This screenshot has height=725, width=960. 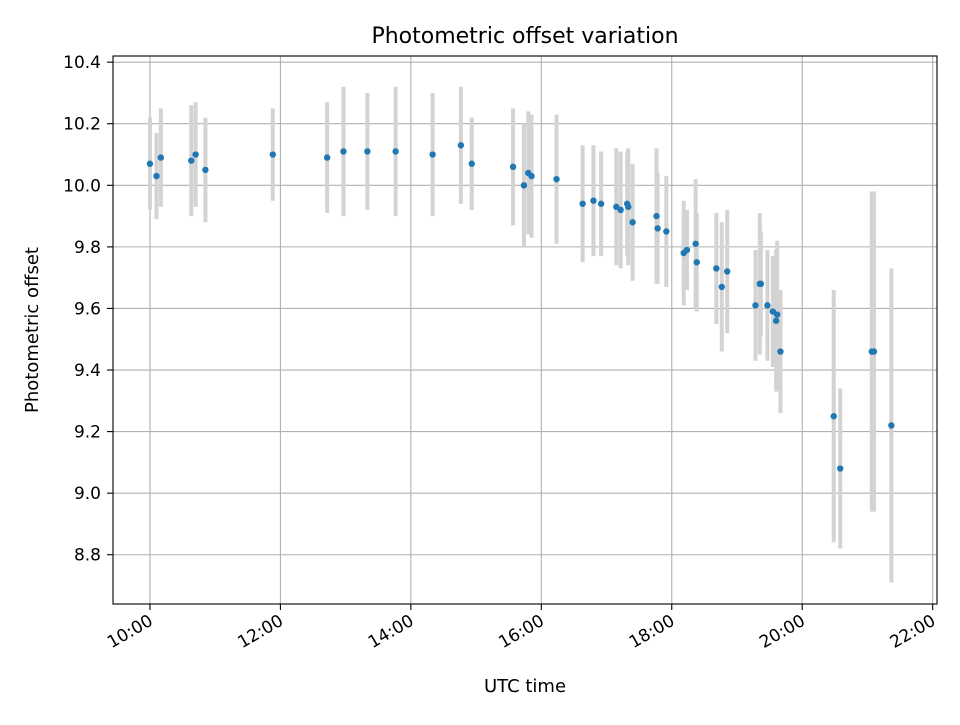 What do you see at coordinates (87, 371) in the screenshot?
I see `y-tick-label: 9.4` at bounding box center [87, 371].